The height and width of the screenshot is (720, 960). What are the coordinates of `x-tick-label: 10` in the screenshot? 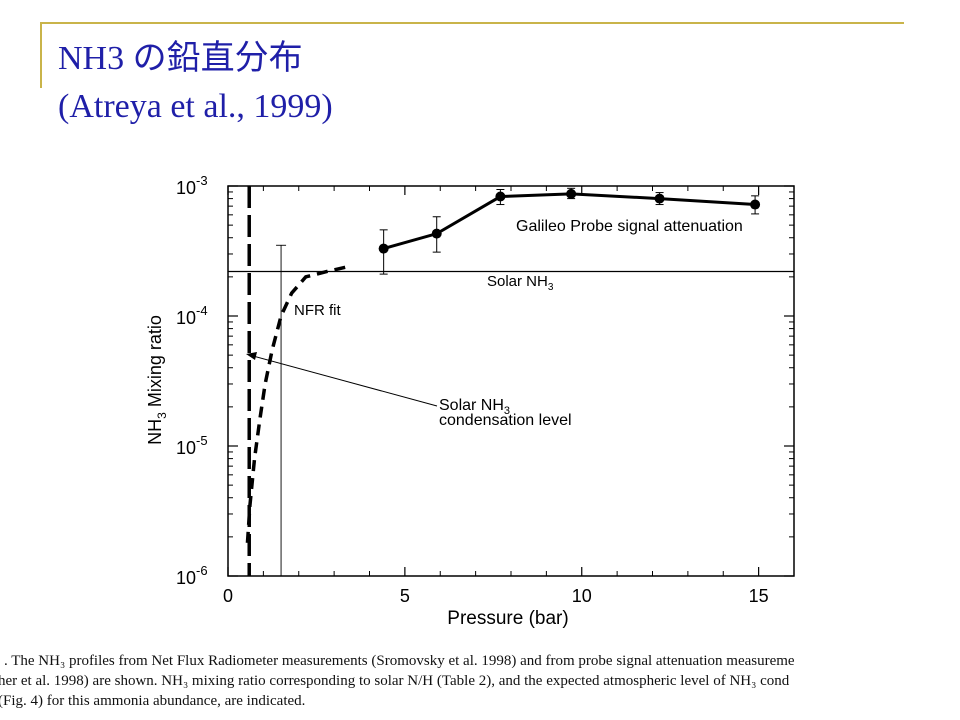 It's located at (582, 596).